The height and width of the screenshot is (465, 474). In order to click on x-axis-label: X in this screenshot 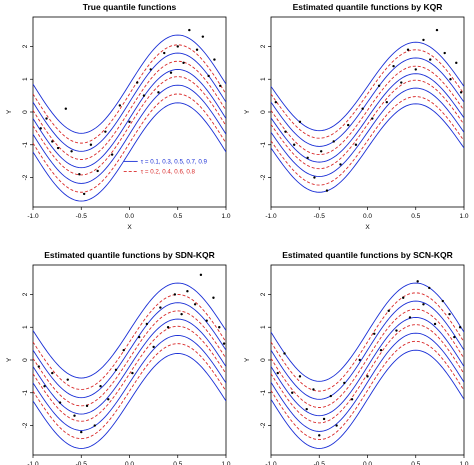, I will do `click(367, 227)`.